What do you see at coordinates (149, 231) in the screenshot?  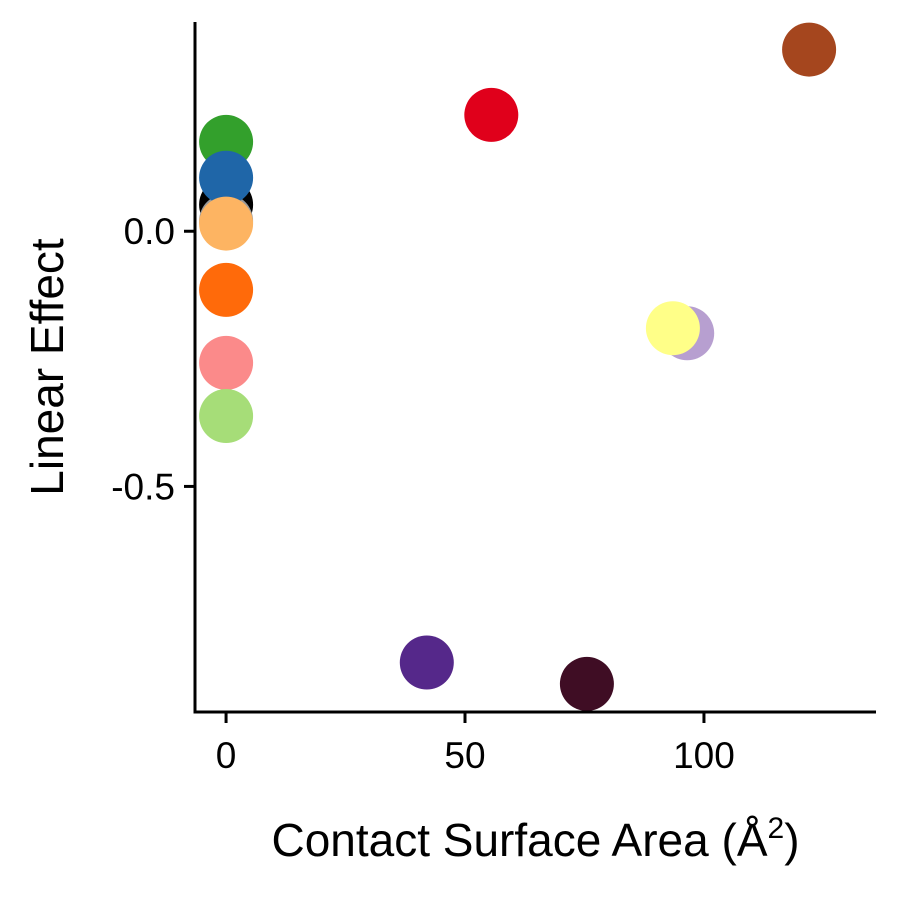 I see `y-tick-label: 0.0` at bounding box center [149, 231].